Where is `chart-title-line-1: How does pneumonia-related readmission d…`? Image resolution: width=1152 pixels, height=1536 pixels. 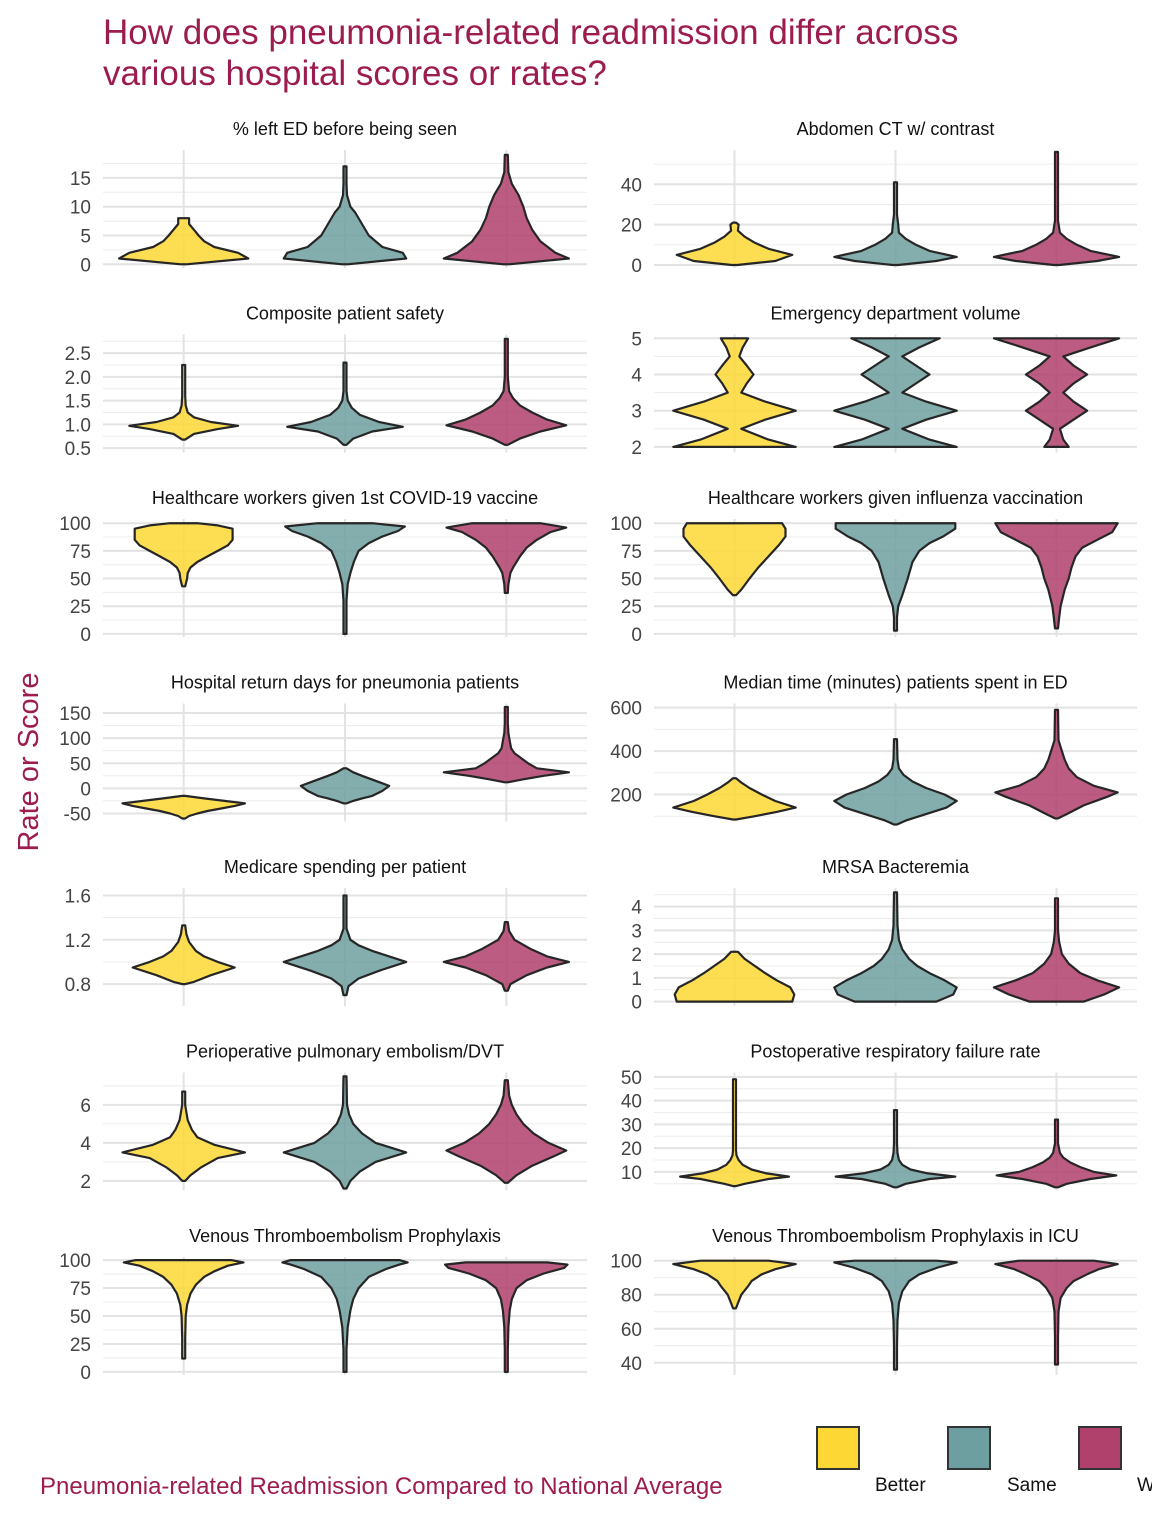
chart-title-line-1: How does pneumonia-related readmission d… is located at coordinates (530, 32).